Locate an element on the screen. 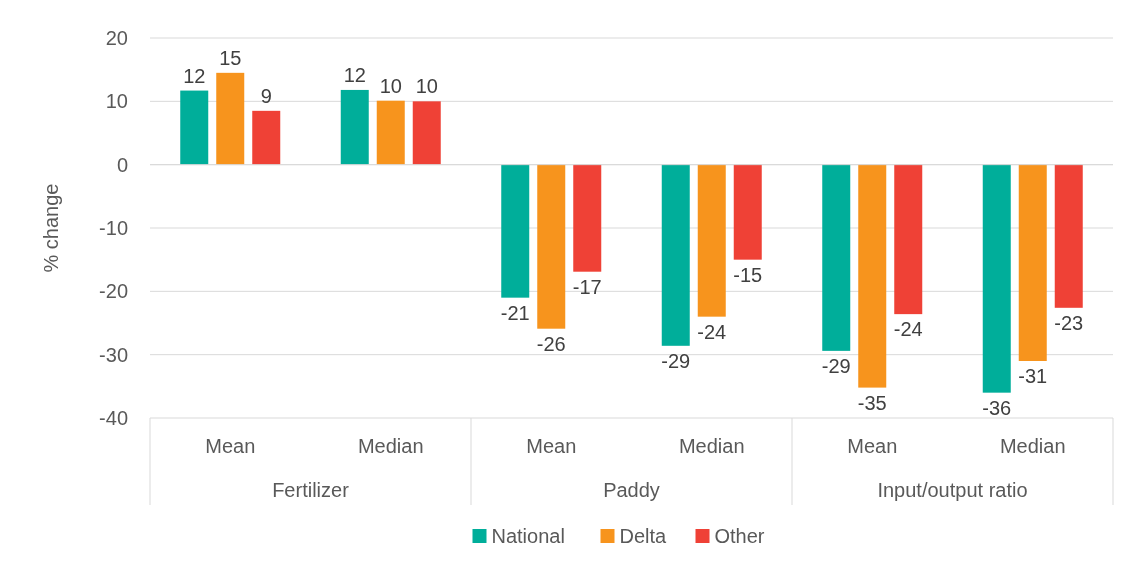 The width and height of the screenshot is (1130, 569). data-label: -26 is located at coordinates (551, 343).